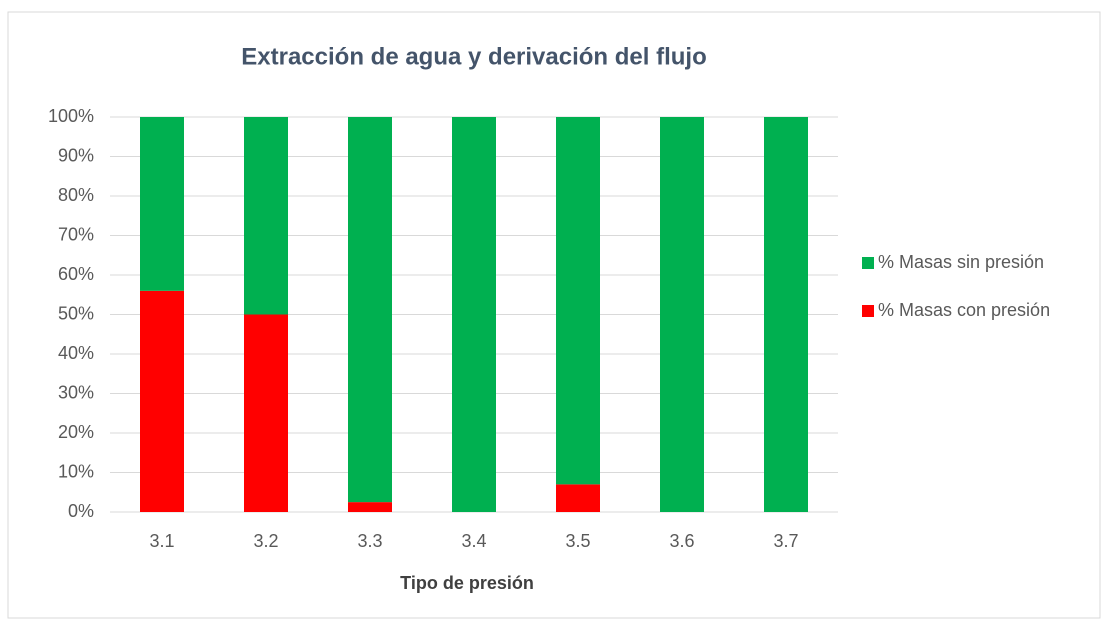  Describe the element at coordinates (265, 541) in the screenshot. I see `x-tick-label: 3.2` at that location.